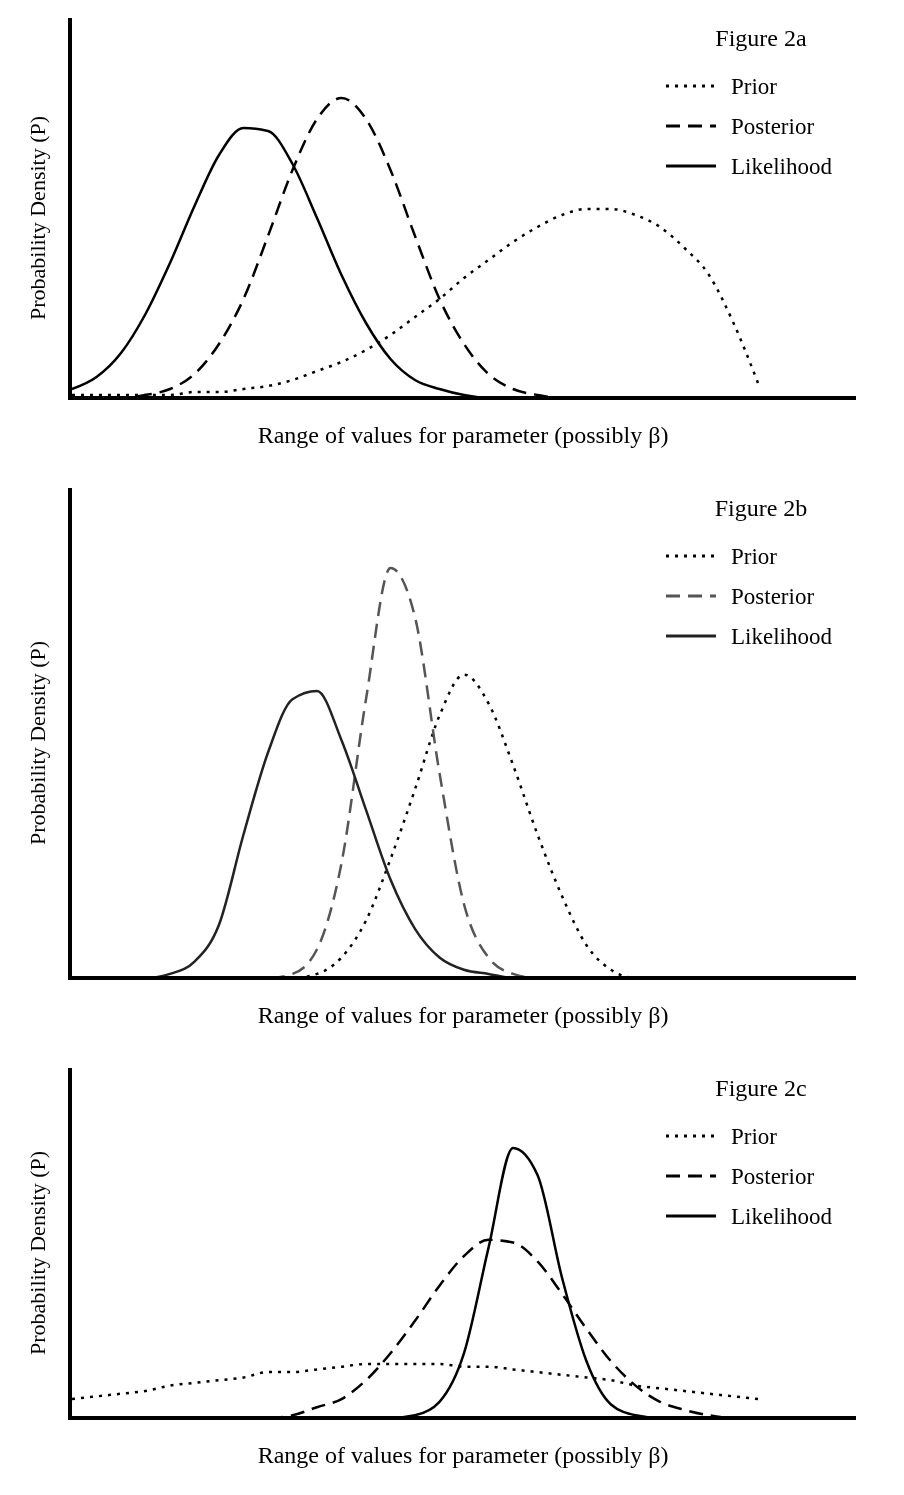 Image resolution: width=904 pixels, height=1495 pixels. Describe the element at coordinates (761, 508) in the screenshot. I see `chart-title: Figure 2b` at that location.